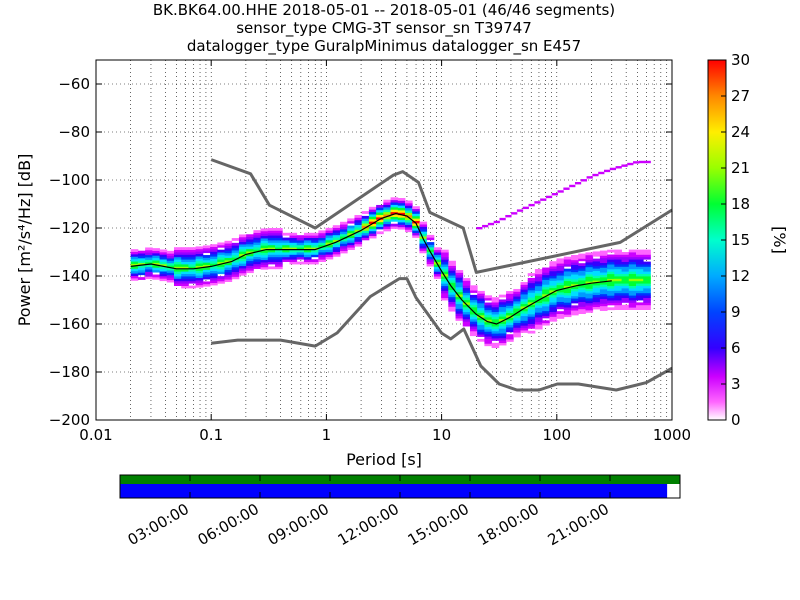 The image size is (800, 600). Describe the element at coordinates (740, 168) in the screenshot. I see `colorbar-tick-label: 21` at that location.